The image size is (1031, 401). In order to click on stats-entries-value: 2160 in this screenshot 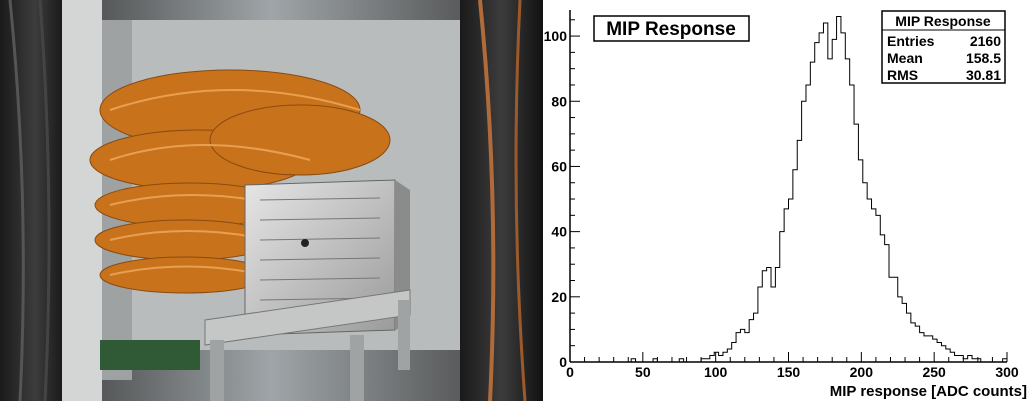, I will do `click(985, 41)`.